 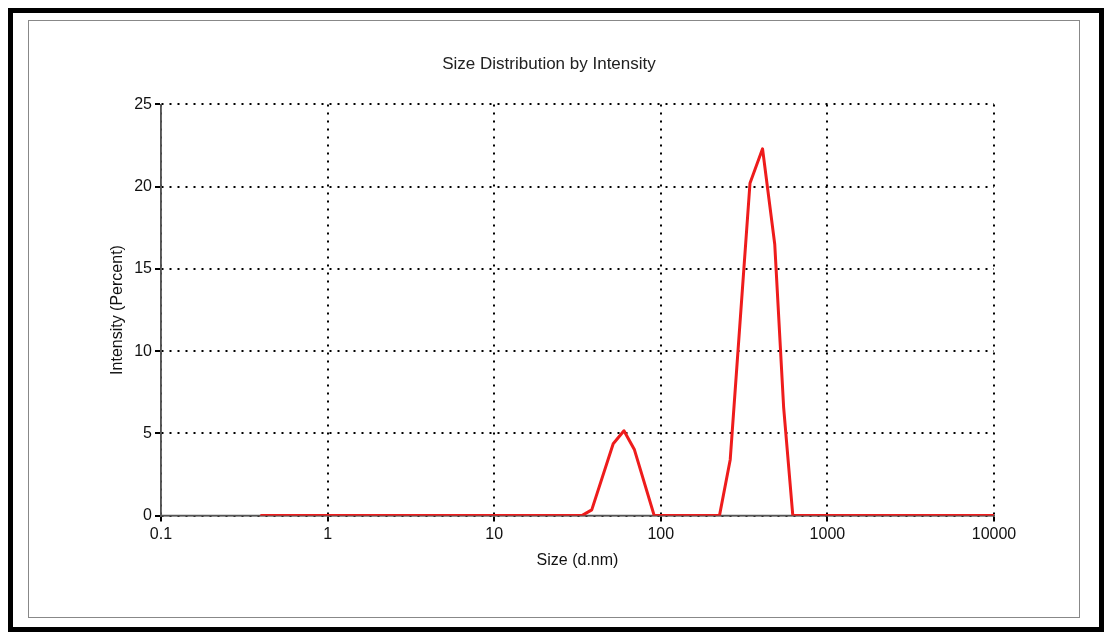 What do you see at coordinates (328, 533) in the screenshot?
I see `x-tick-label: 1` at bounding box center [328, 533].